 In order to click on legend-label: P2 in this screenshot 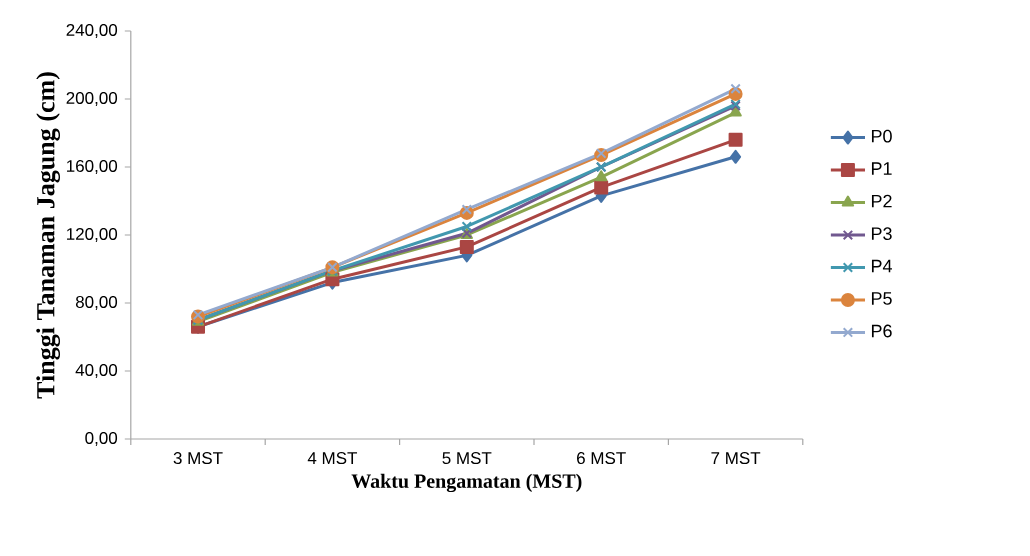, I will do `click(881, 201)`.